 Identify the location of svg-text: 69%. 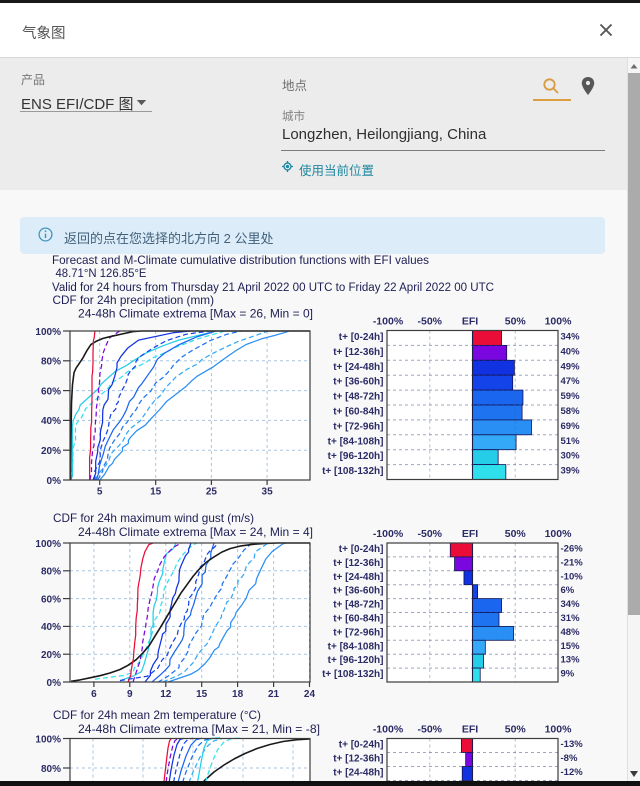
(571, 426).